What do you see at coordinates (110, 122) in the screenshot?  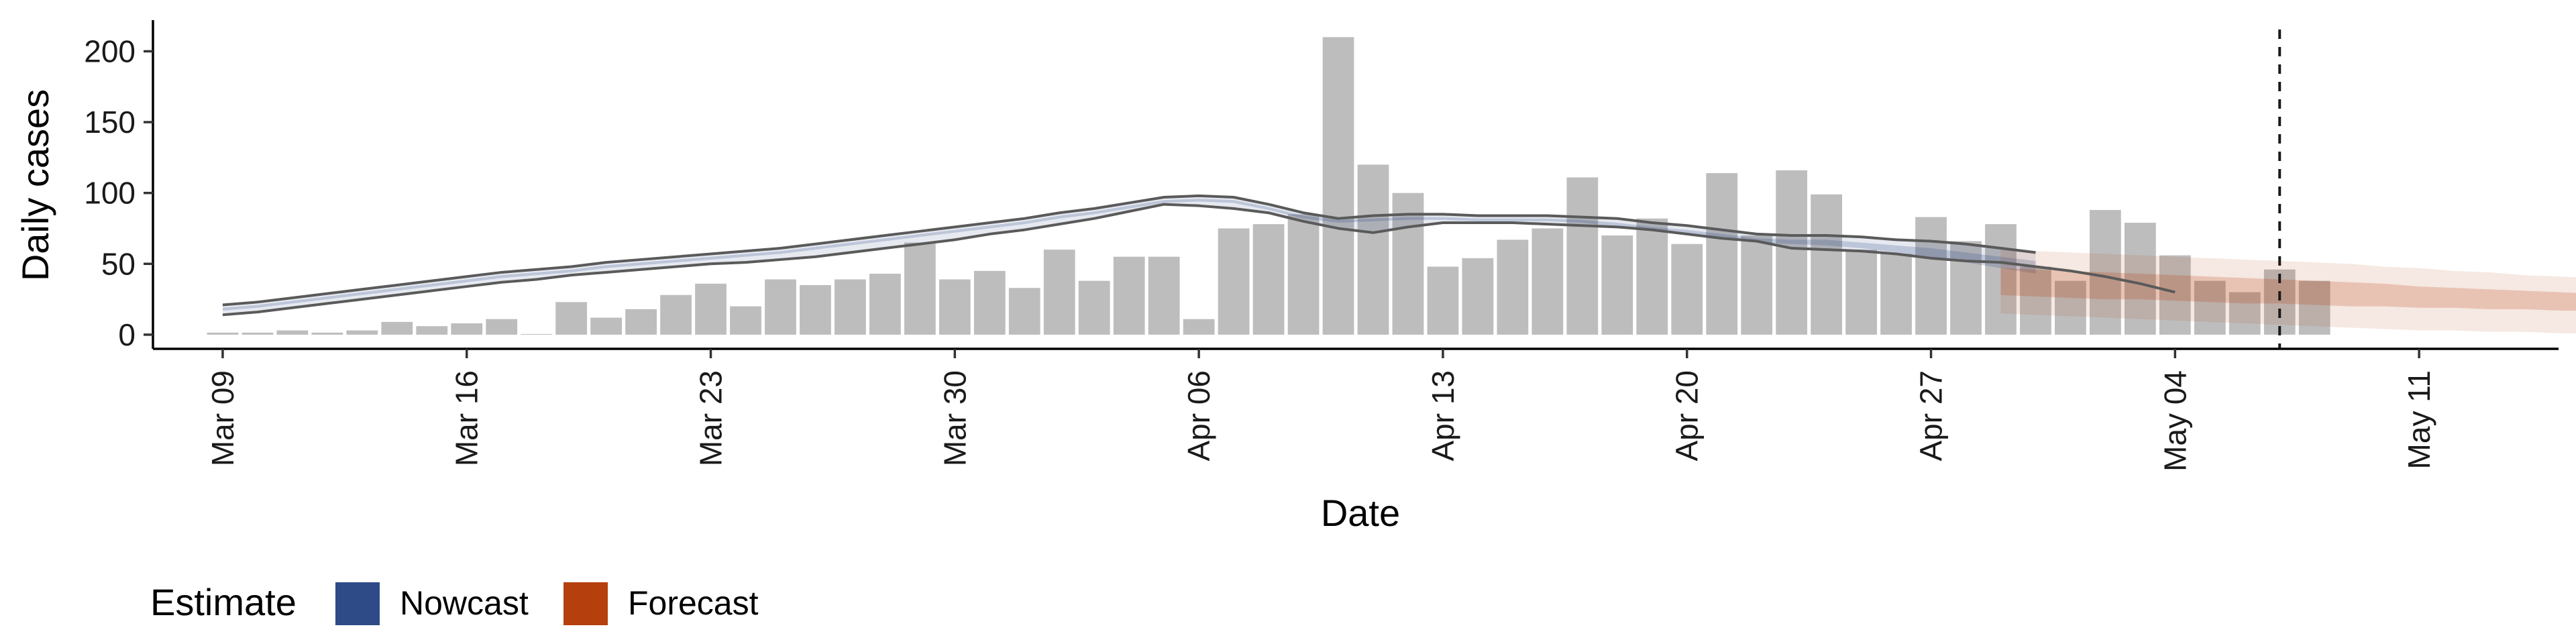 I see `y-tick-label: 150` at bounding box center [110, 122].